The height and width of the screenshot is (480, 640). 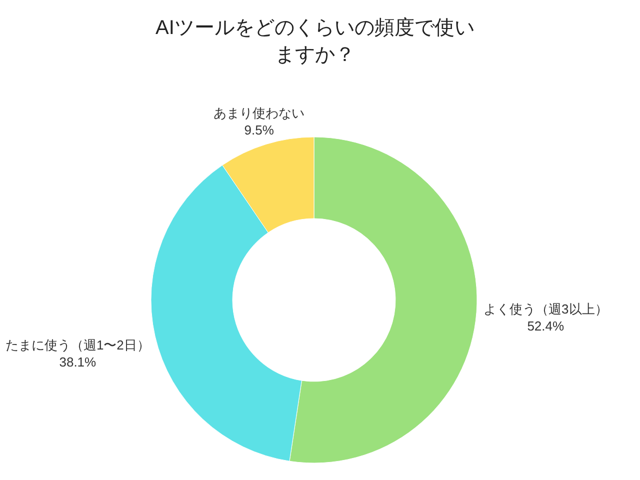 What do you see at coordinates (315, 42) in the screenshot?
I see `title: AIツールをどのくらいの頻度で使いますか？` at bounding box center [315, 42].